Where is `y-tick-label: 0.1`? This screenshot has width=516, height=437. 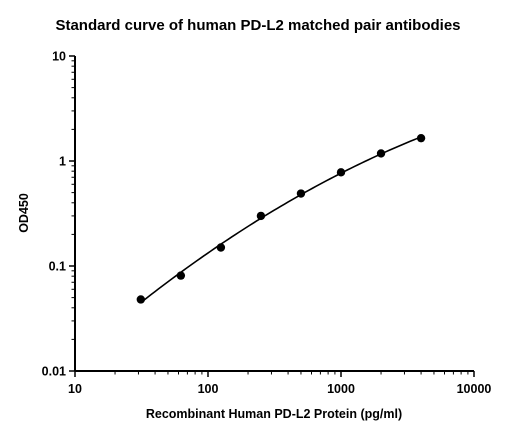
y-tick-label: 0.1 is located at coordinates (57, 267).